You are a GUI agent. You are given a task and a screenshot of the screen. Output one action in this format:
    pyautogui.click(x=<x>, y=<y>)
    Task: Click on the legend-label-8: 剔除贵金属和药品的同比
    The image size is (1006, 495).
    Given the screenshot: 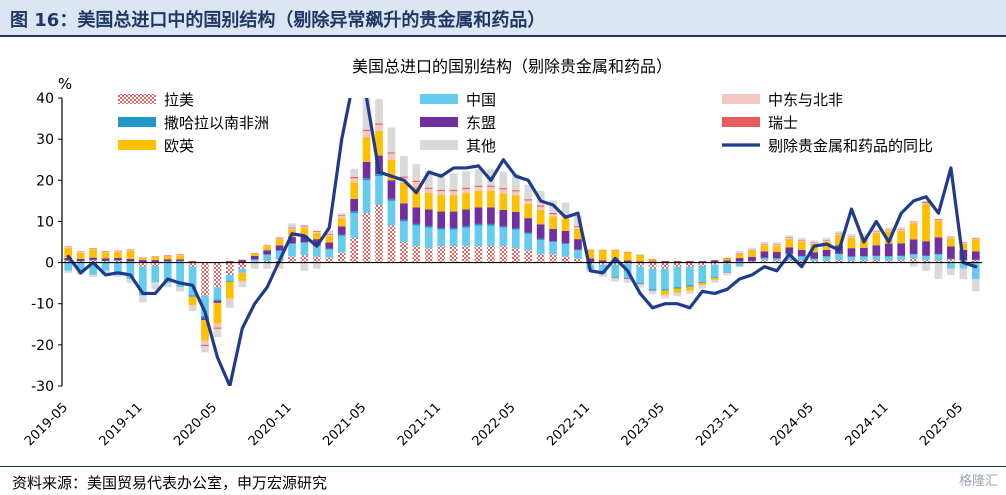 What is the action you would take?
    pyautogui.click(x=850, y=146)
    